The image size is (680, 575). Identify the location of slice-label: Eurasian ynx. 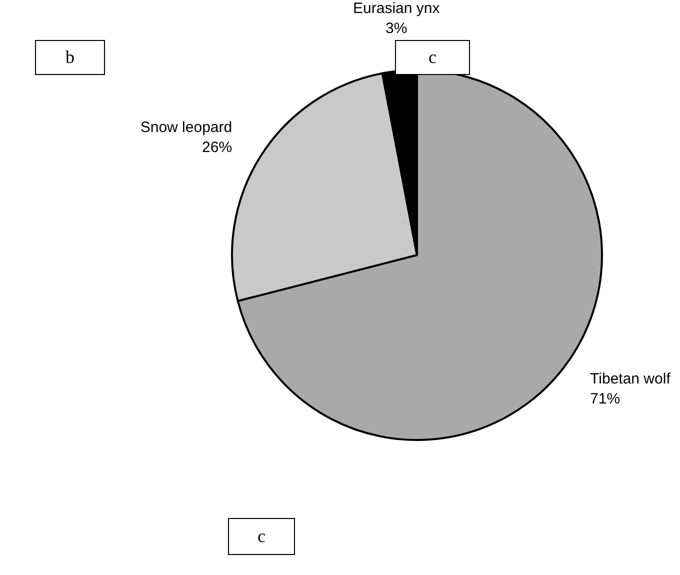
(396, 9).